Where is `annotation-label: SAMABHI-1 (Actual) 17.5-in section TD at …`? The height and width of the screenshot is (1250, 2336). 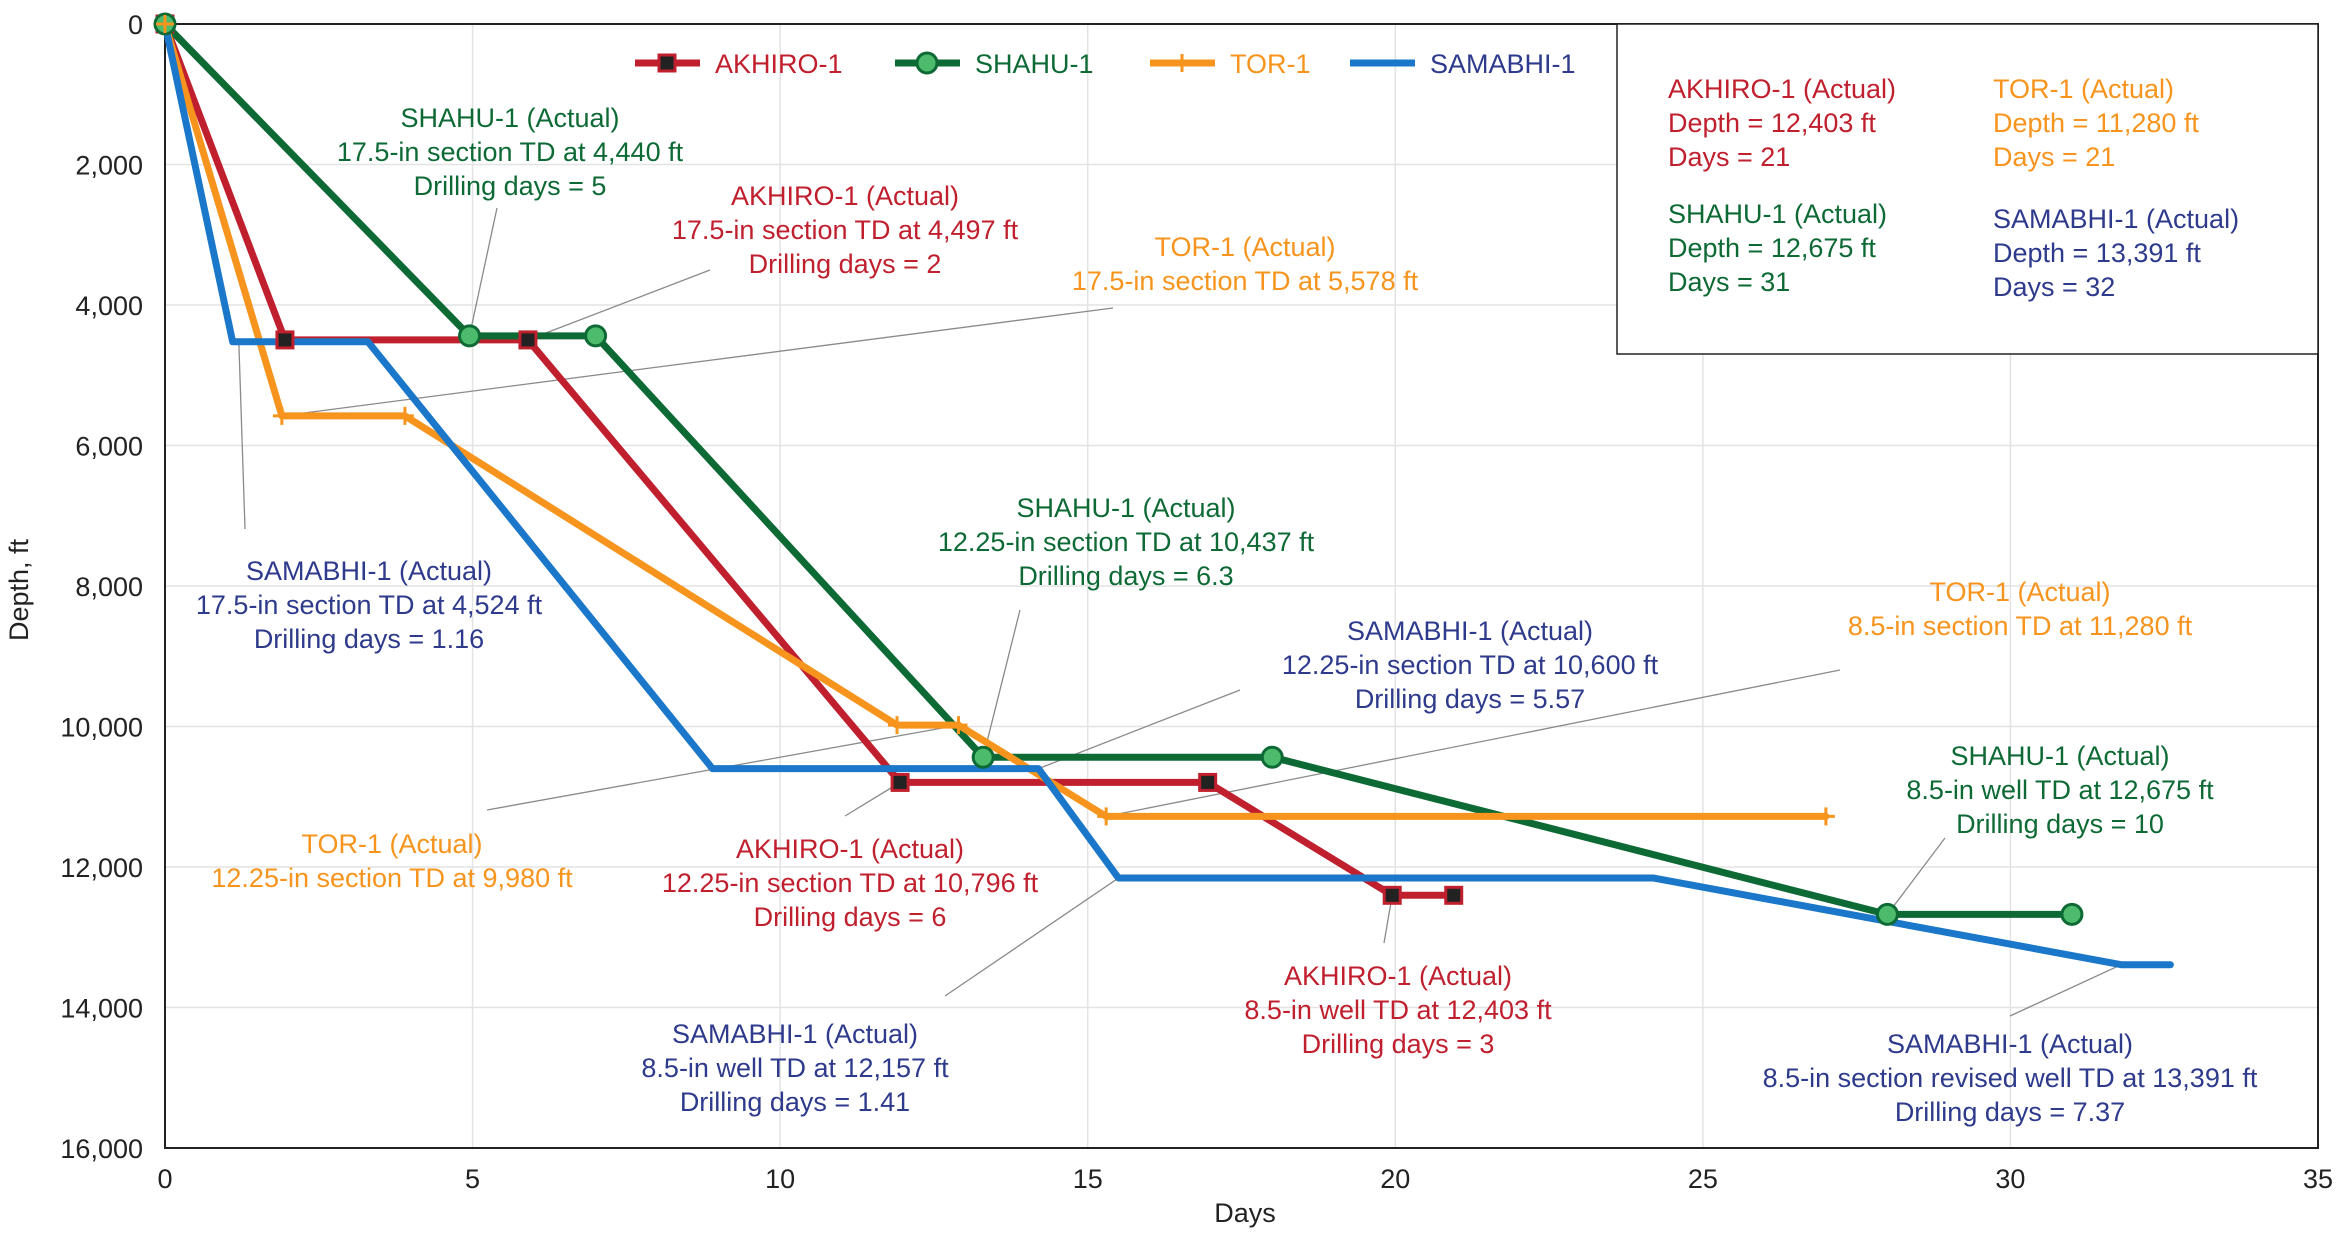
annotation-label: SAMABHI-1 (Actual) 17.5-in section TD at … is located at coordinates (369, 605).